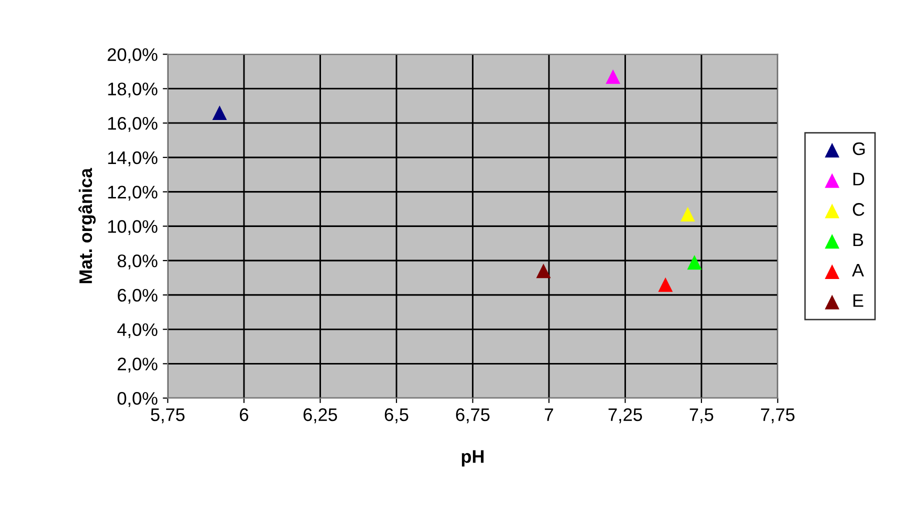 The height and width of the screenshot is (517, 897). I want to click on x-axis-title: pH, so click(473, 458).